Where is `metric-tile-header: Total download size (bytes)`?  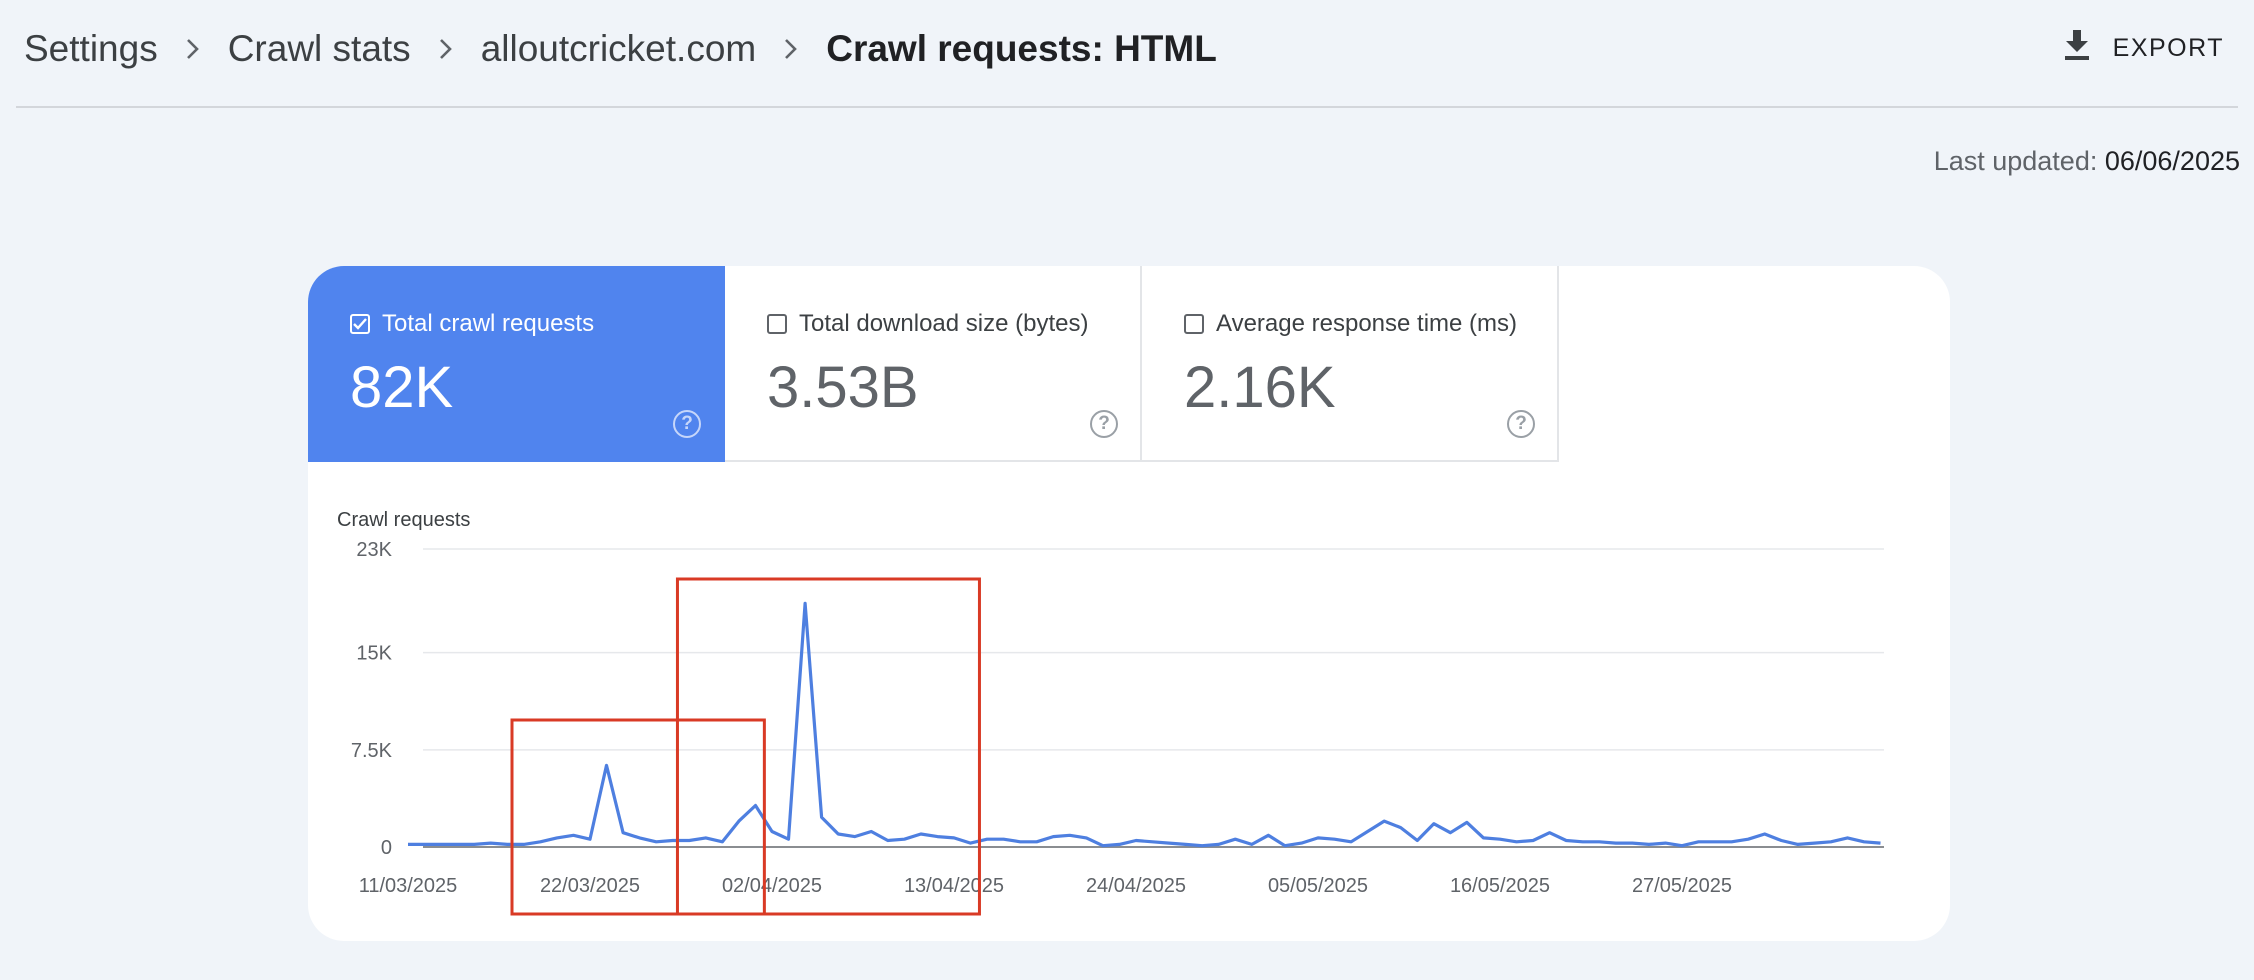 metric-tile-header: Total download size (bytes) is located at coordinates (927, 324).